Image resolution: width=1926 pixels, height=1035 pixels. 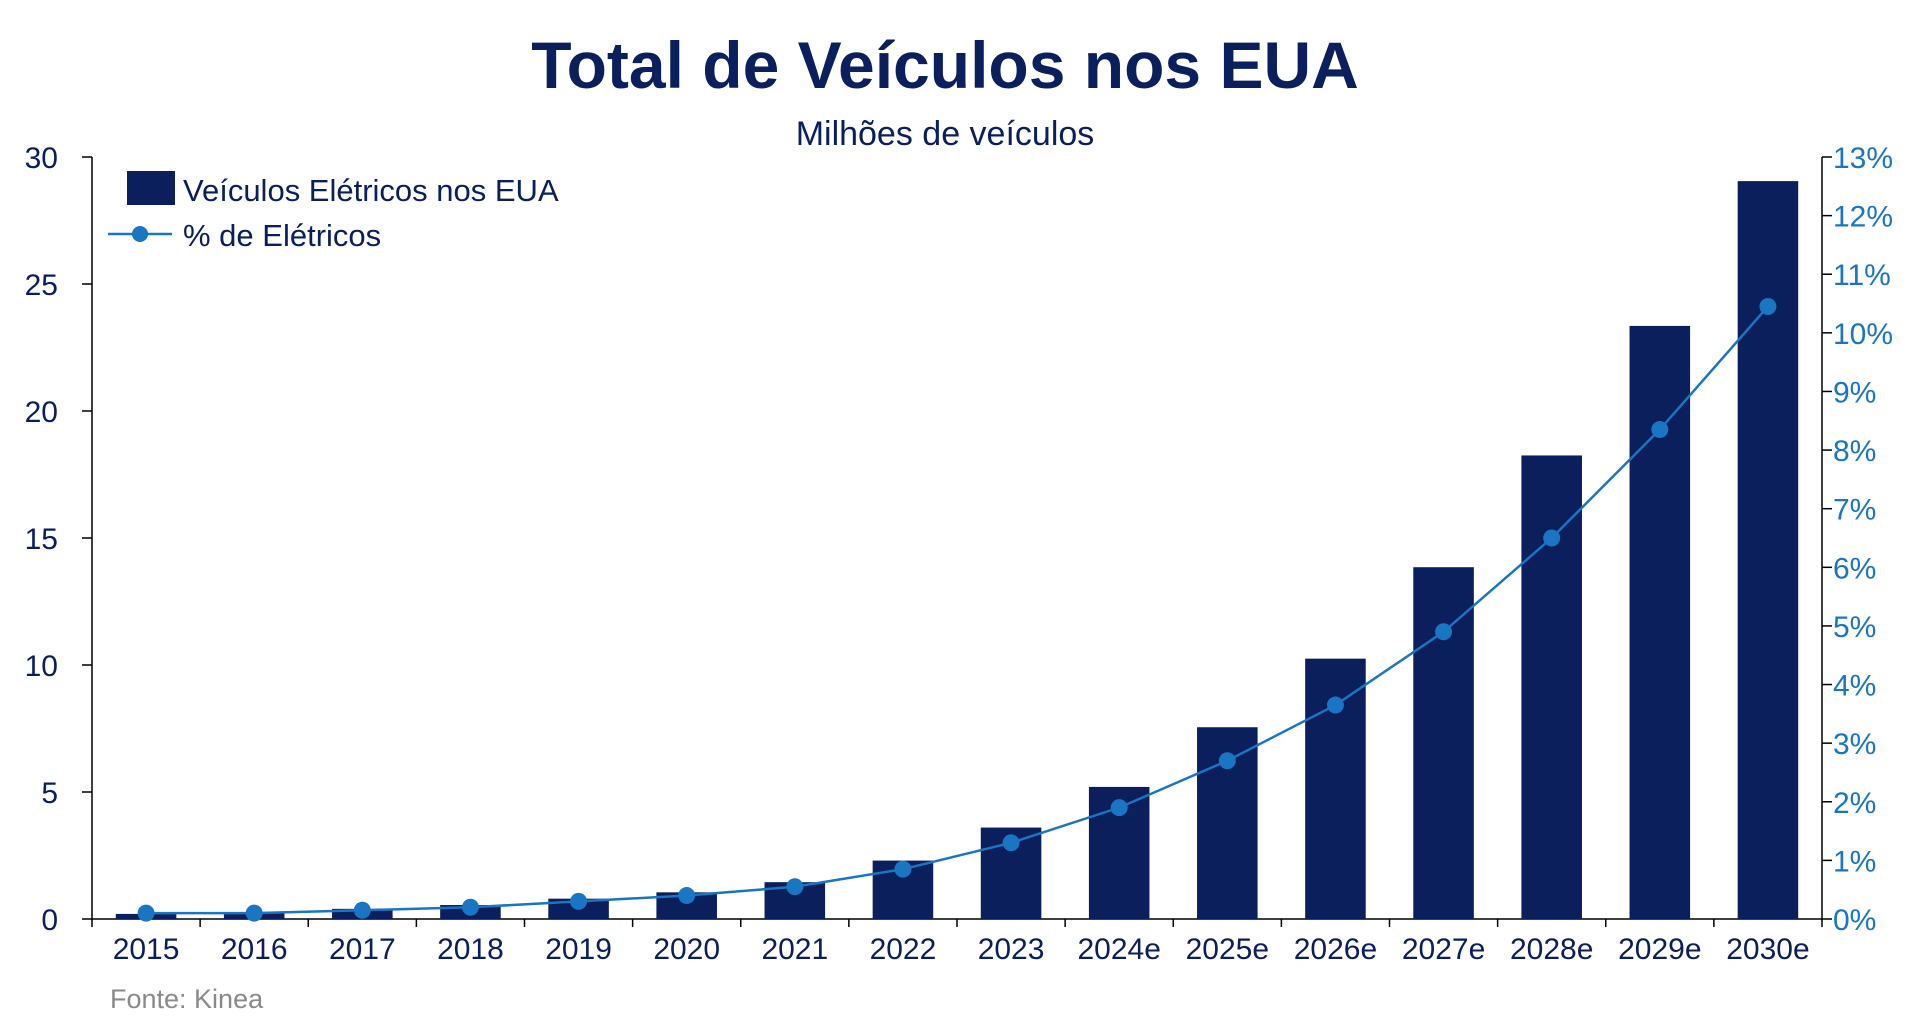 I want to click on right-tick-label: 10%, so click(x=1863, y=334).